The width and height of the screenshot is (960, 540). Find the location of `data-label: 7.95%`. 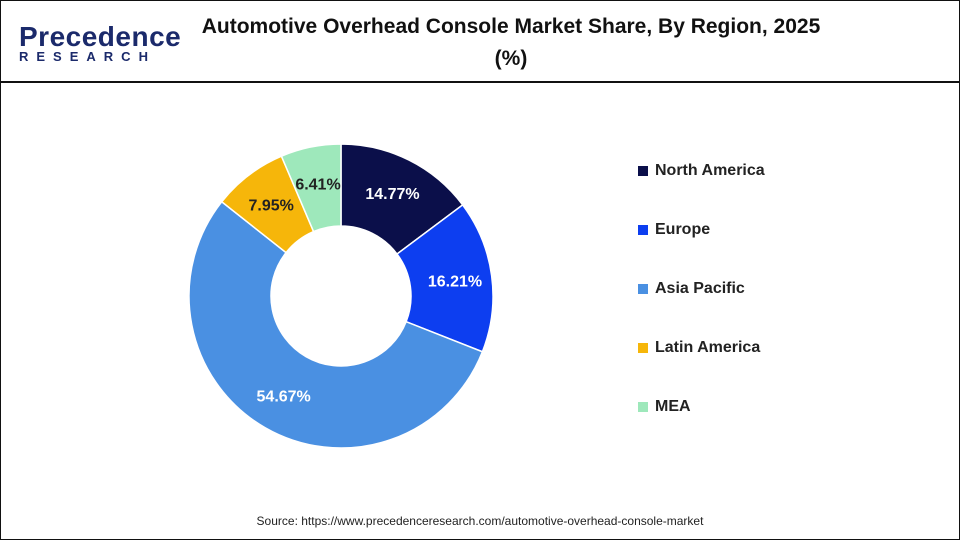

data-label: 7.95% is located at coordinates (270, 206).